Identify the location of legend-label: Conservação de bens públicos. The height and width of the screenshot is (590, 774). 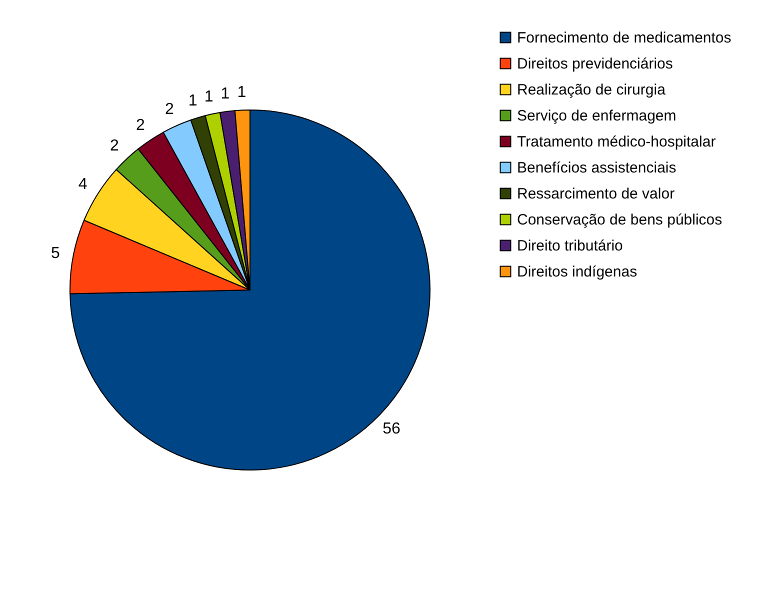
(619, 220).